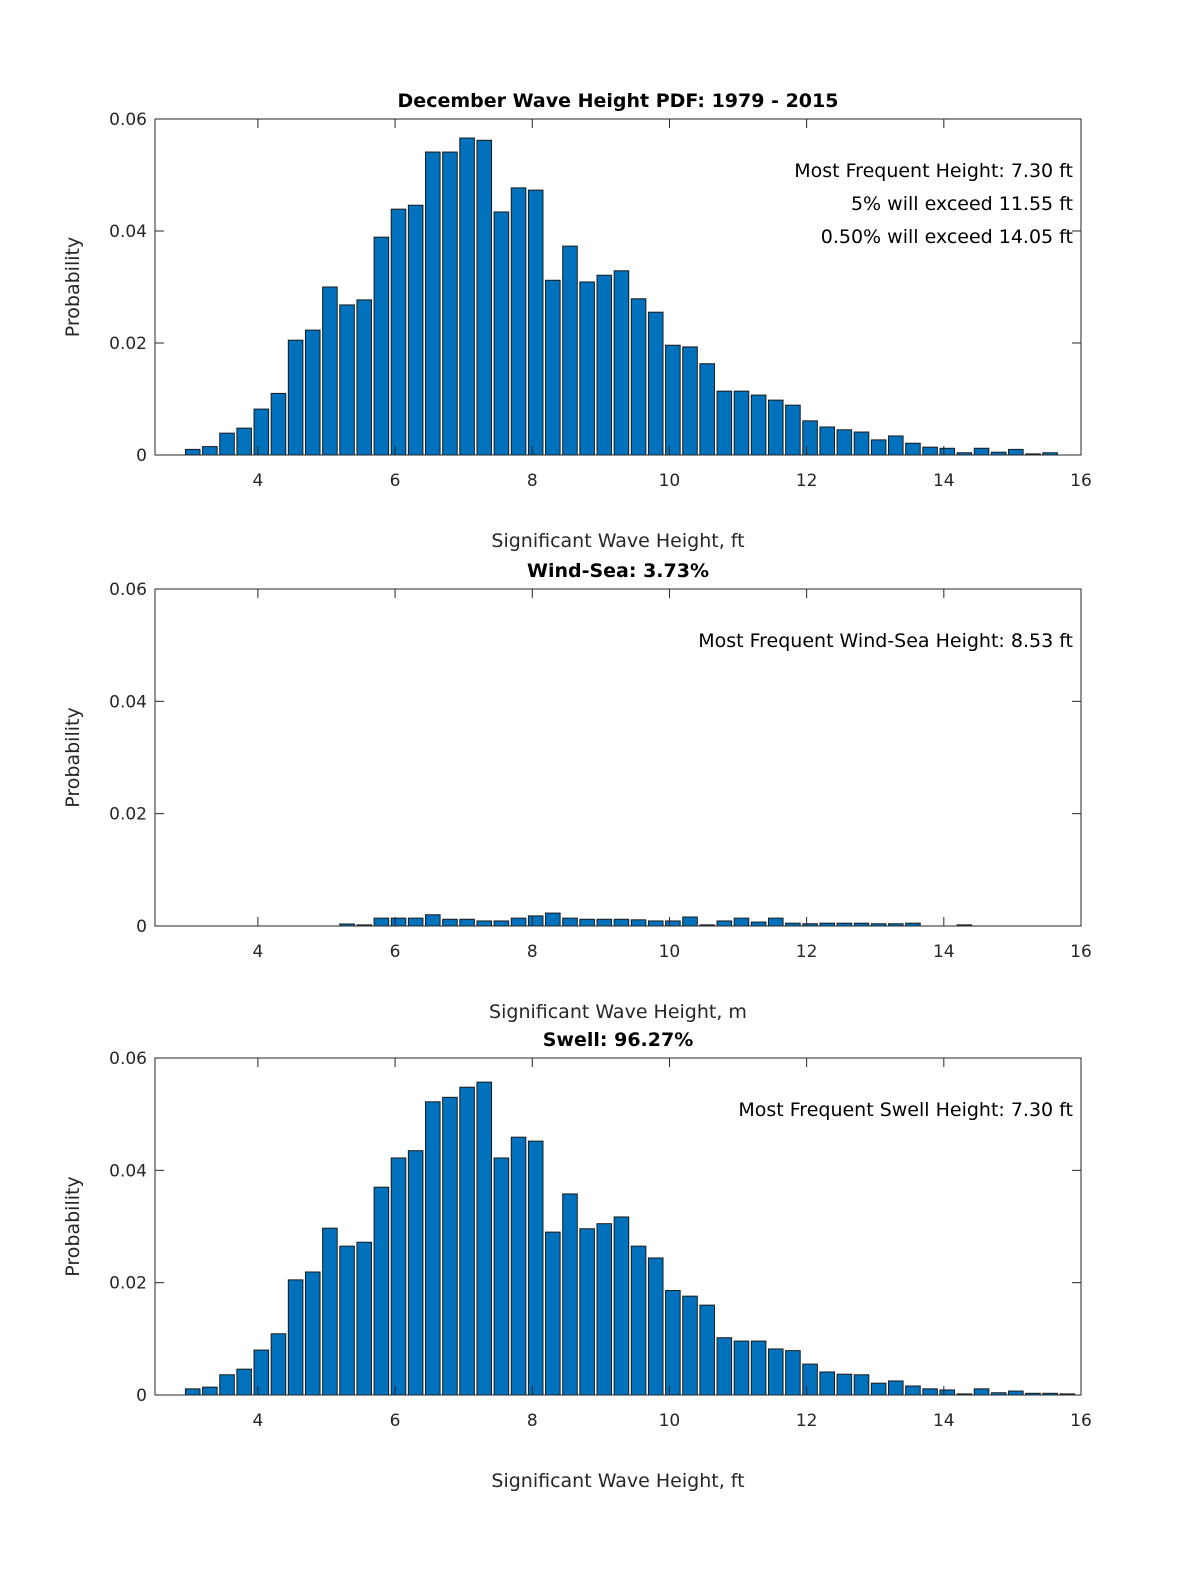 The width and height of the screenshot is (1200, 1575). What do you see at coordinates (532, 1421) in the screenshot?
I see `x-tick-label: 8` at bounding box center [532, 1421].